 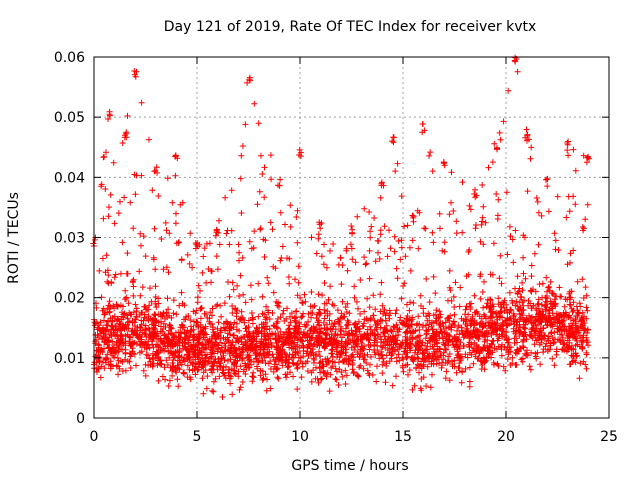 What do you see at coordinates (197, 437) in the screenshot?
I see `x-tick-label: 5` at bounding box center [197, 437].